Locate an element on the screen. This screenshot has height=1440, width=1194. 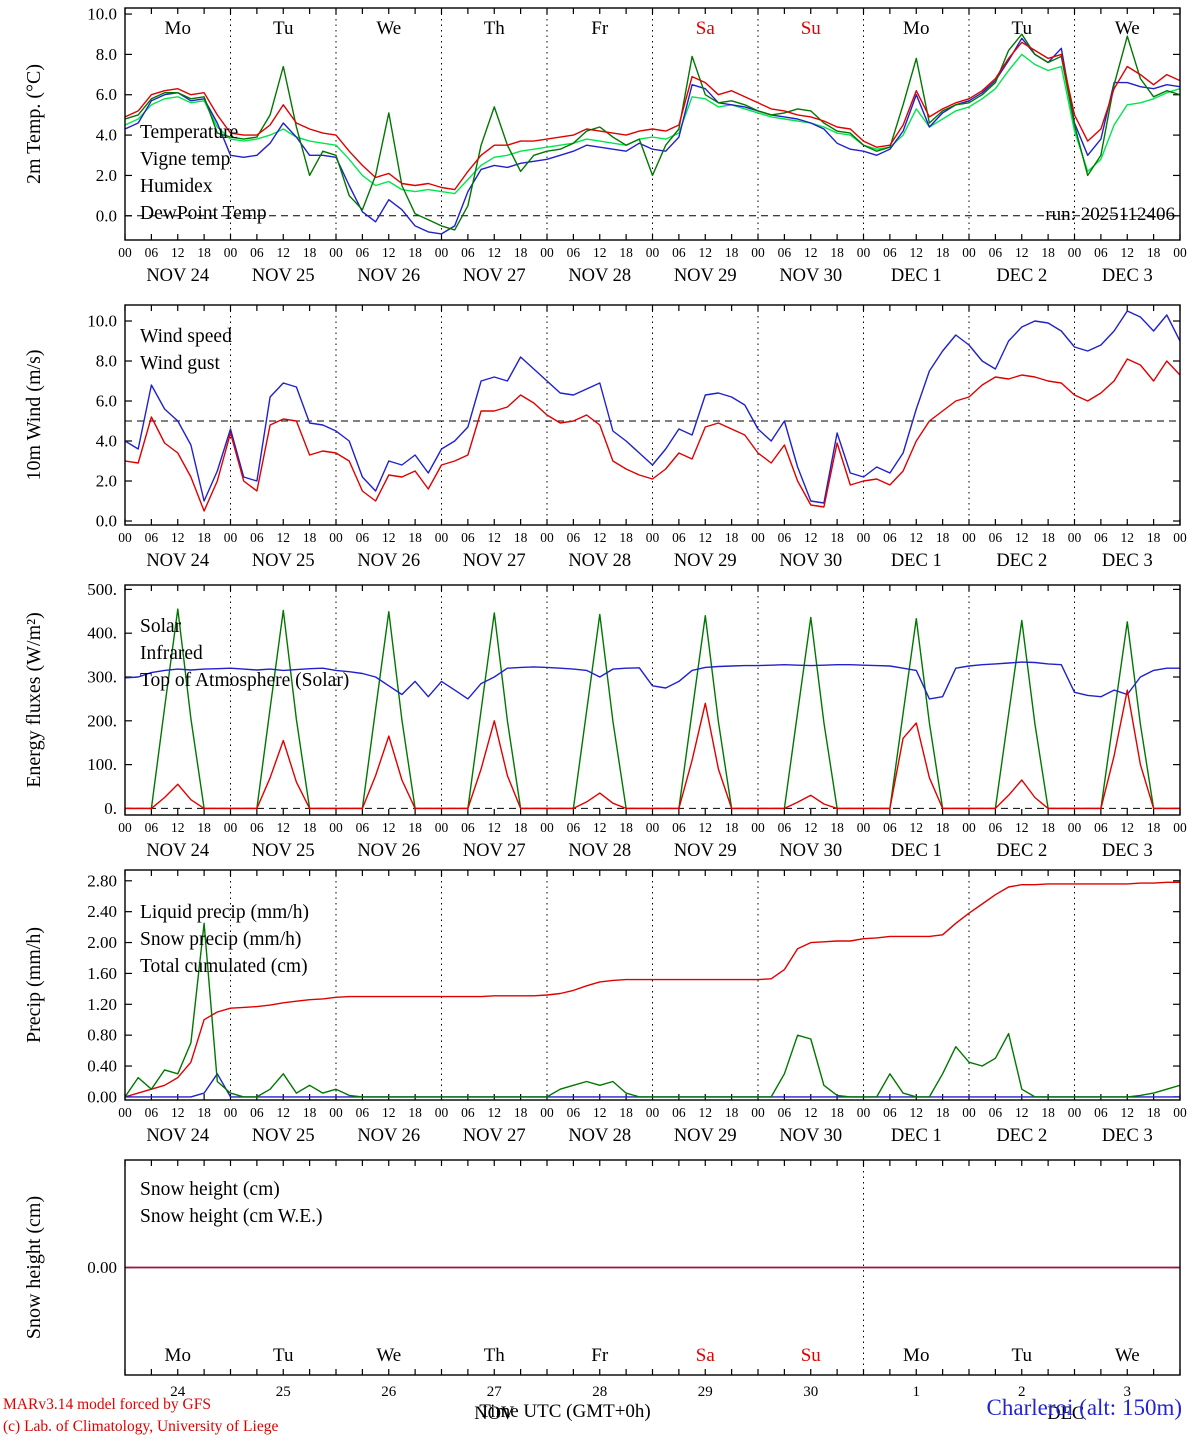
weekday-label: Fr is located at coordinates (600, 28).